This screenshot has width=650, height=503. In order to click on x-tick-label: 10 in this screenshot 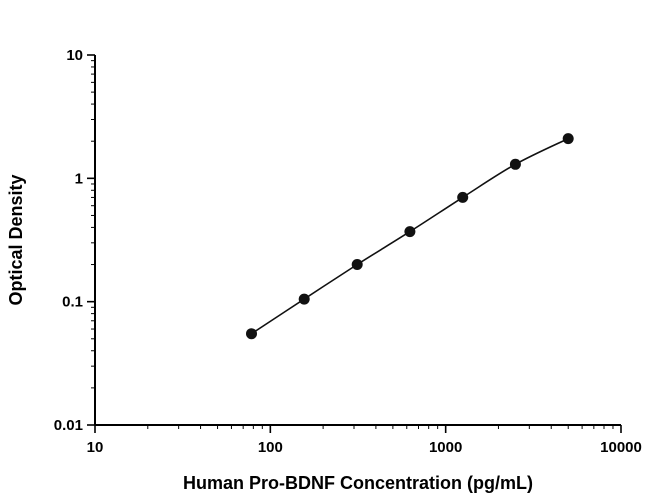, I will do `click(95, 447)`.